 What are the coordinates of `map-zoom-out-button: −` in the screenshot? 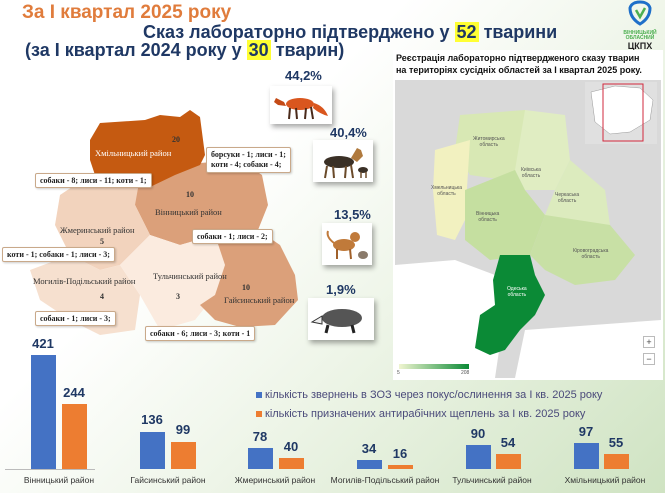 It's located at (649, 359).